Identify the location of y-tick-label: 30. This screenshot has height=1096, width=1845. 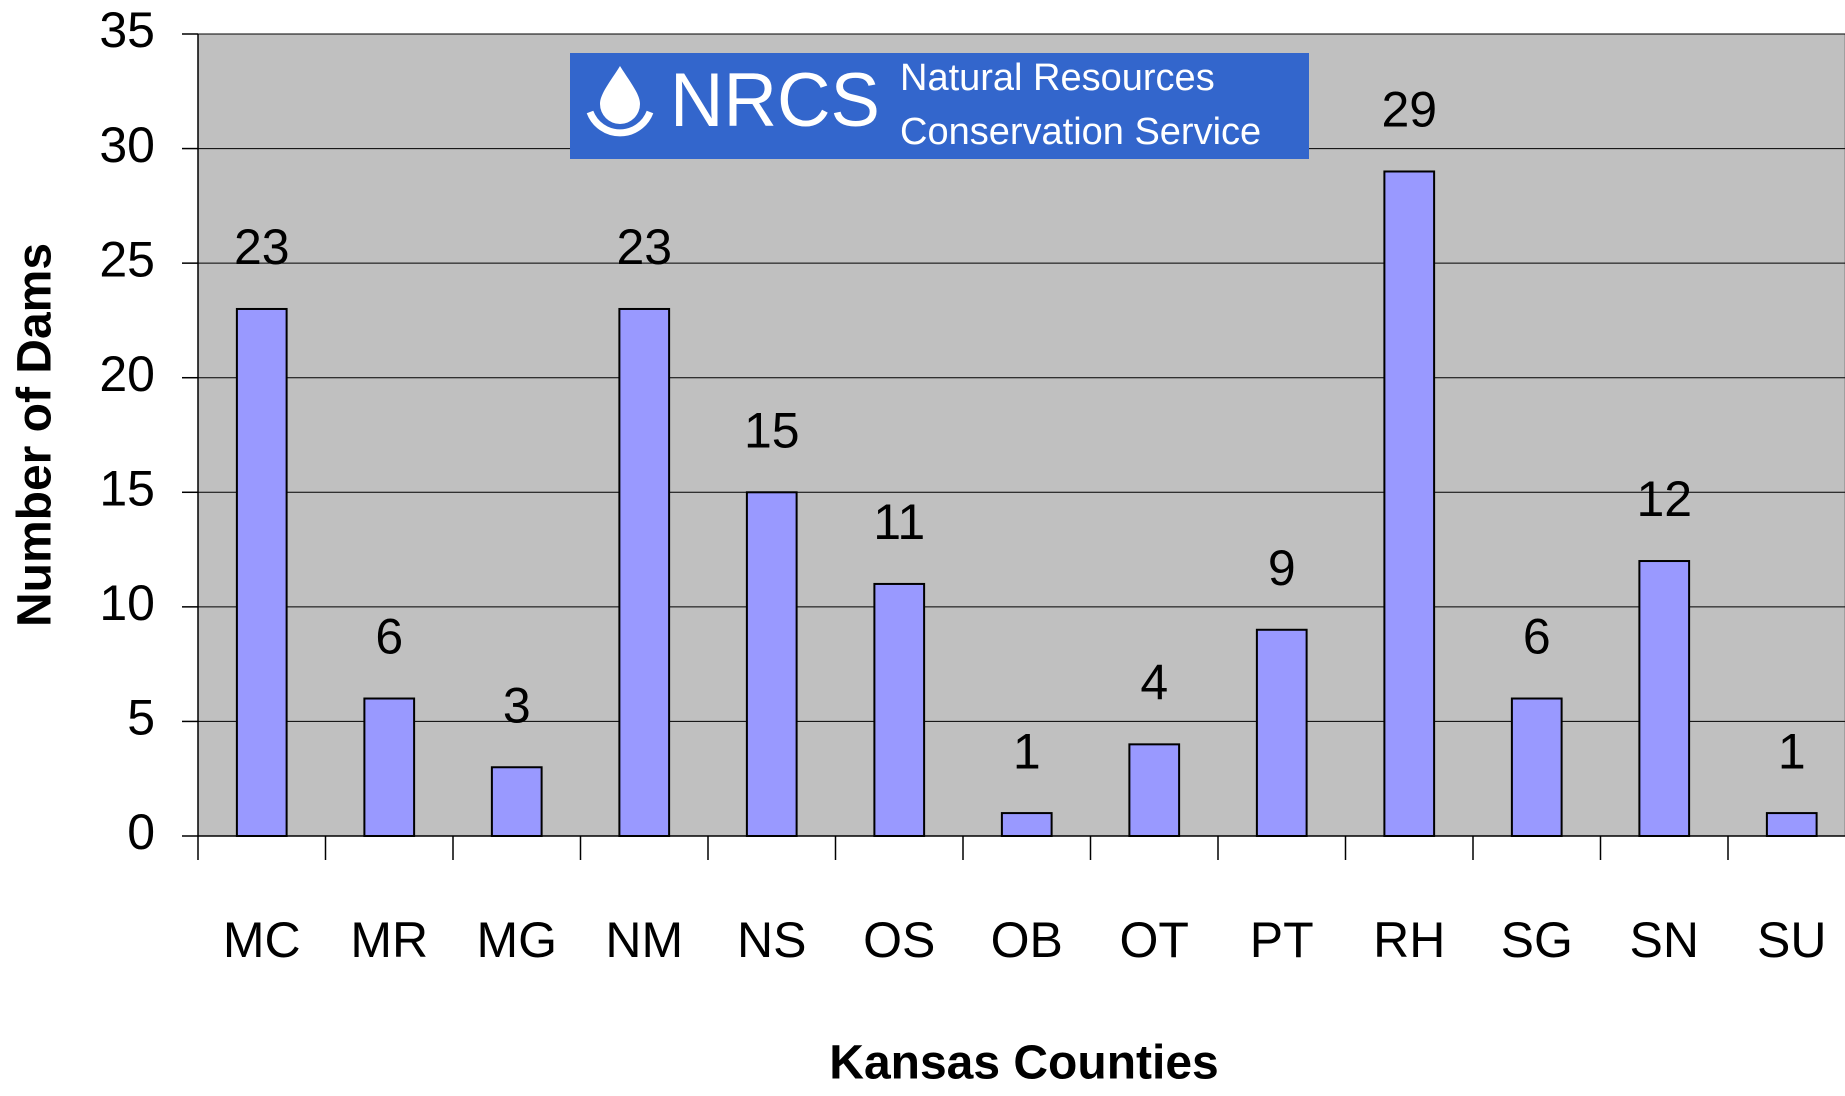
(127, 145).